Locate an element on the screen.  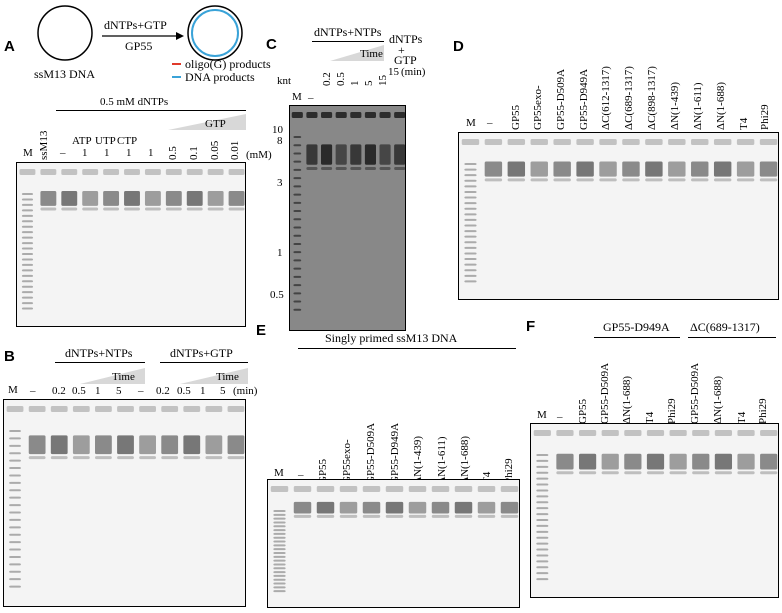
group2-c1: dNTPs is located at coordinates (406, 39).